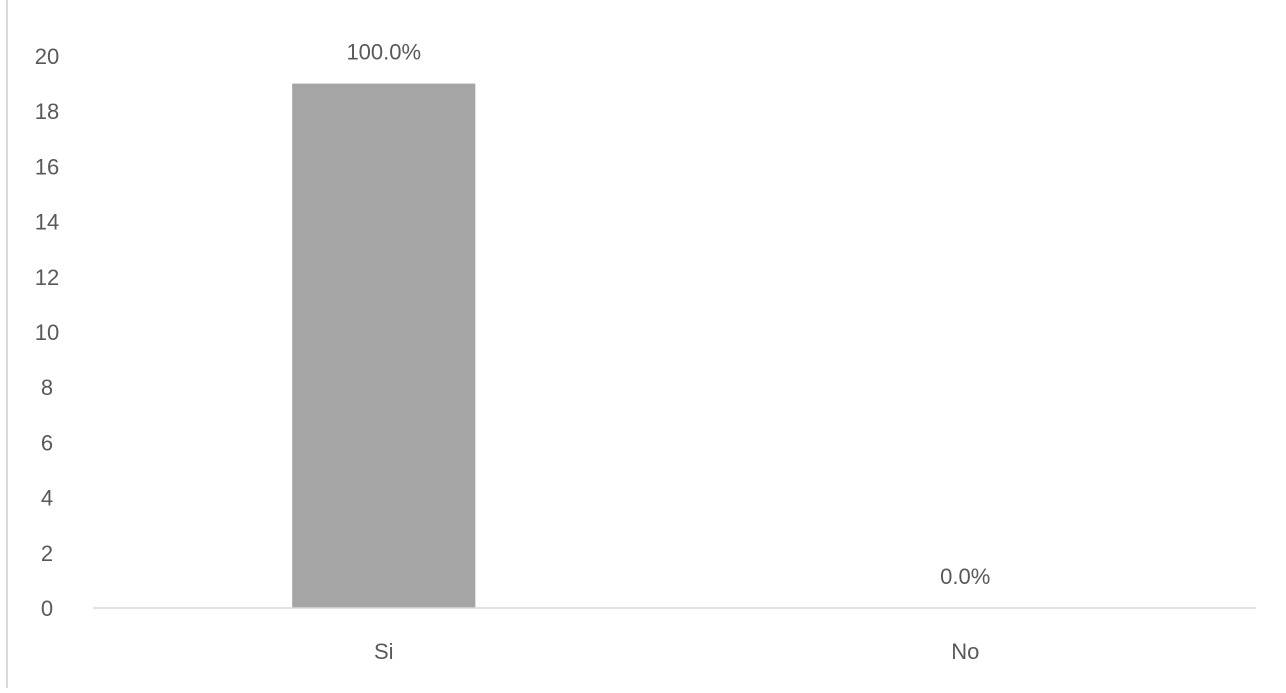 Image resolution: width=1286 pixels, height=693 pixels. I want to click on y-tick-label: 8, so click(47, 387).